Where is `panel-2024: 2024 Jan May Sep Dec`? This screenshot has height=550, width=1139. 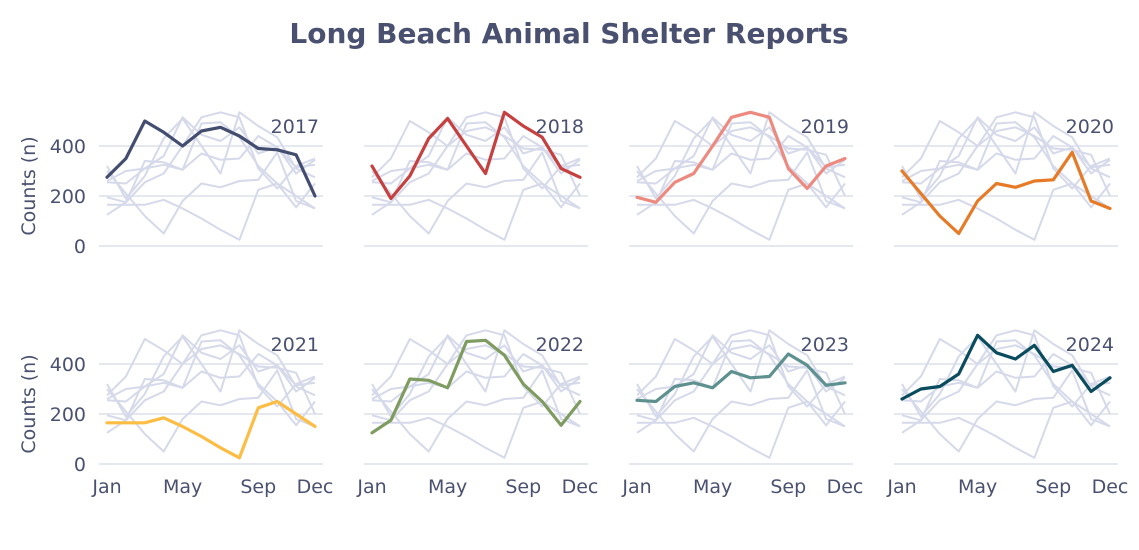
panel-2024: 2024 Jan May Sep Dec is located at coordinates (1007, 413).